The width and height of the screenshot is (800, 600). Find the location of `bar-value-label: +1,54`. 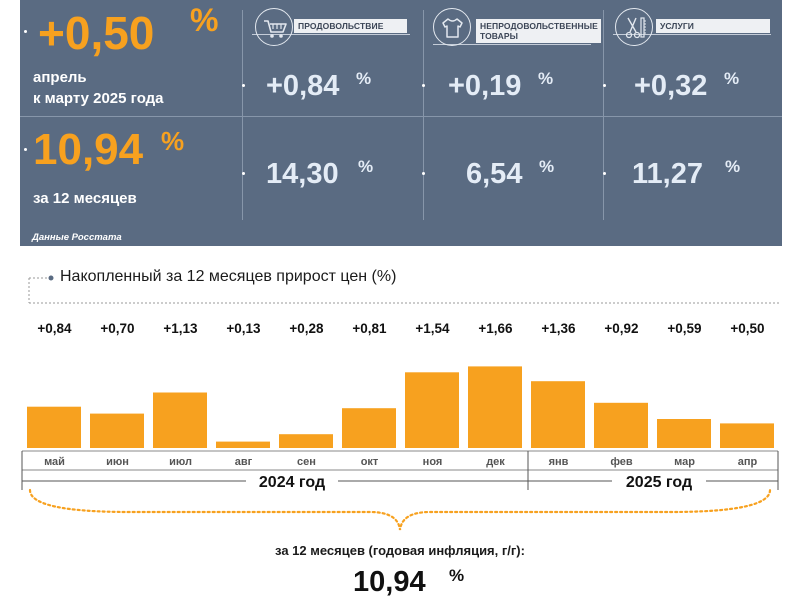

bar-value-label: +1,54 is located at coordinates (432, 328).